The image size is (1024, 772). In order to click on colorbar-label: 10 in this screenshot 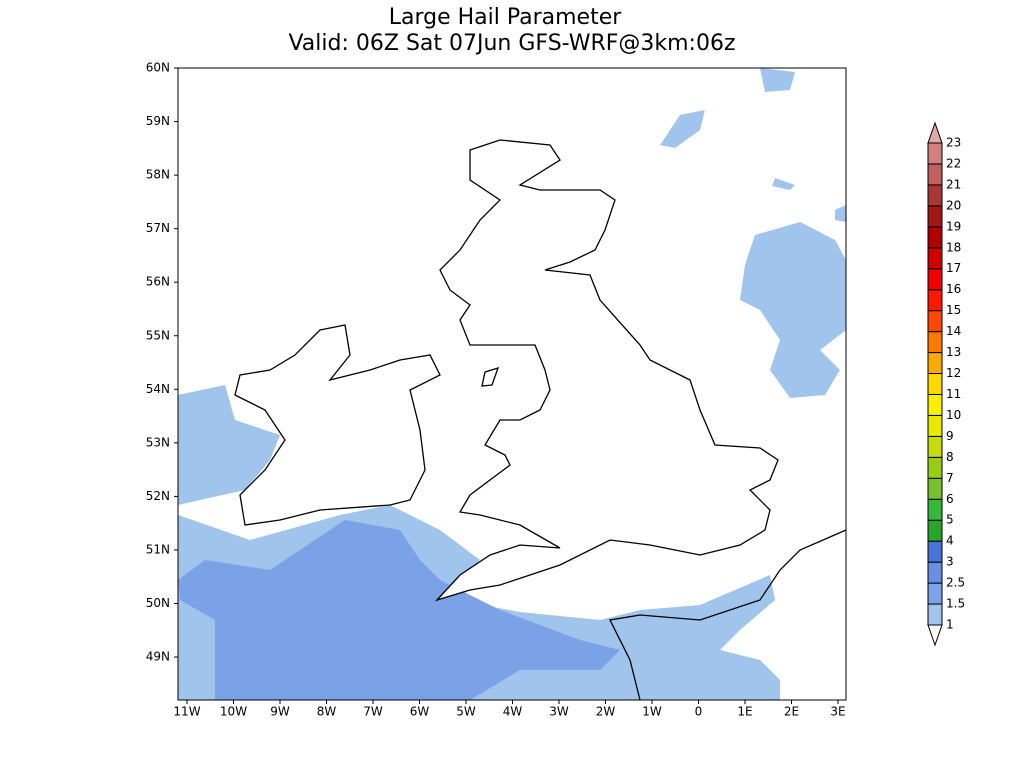, I will do `click(953, 415)`.